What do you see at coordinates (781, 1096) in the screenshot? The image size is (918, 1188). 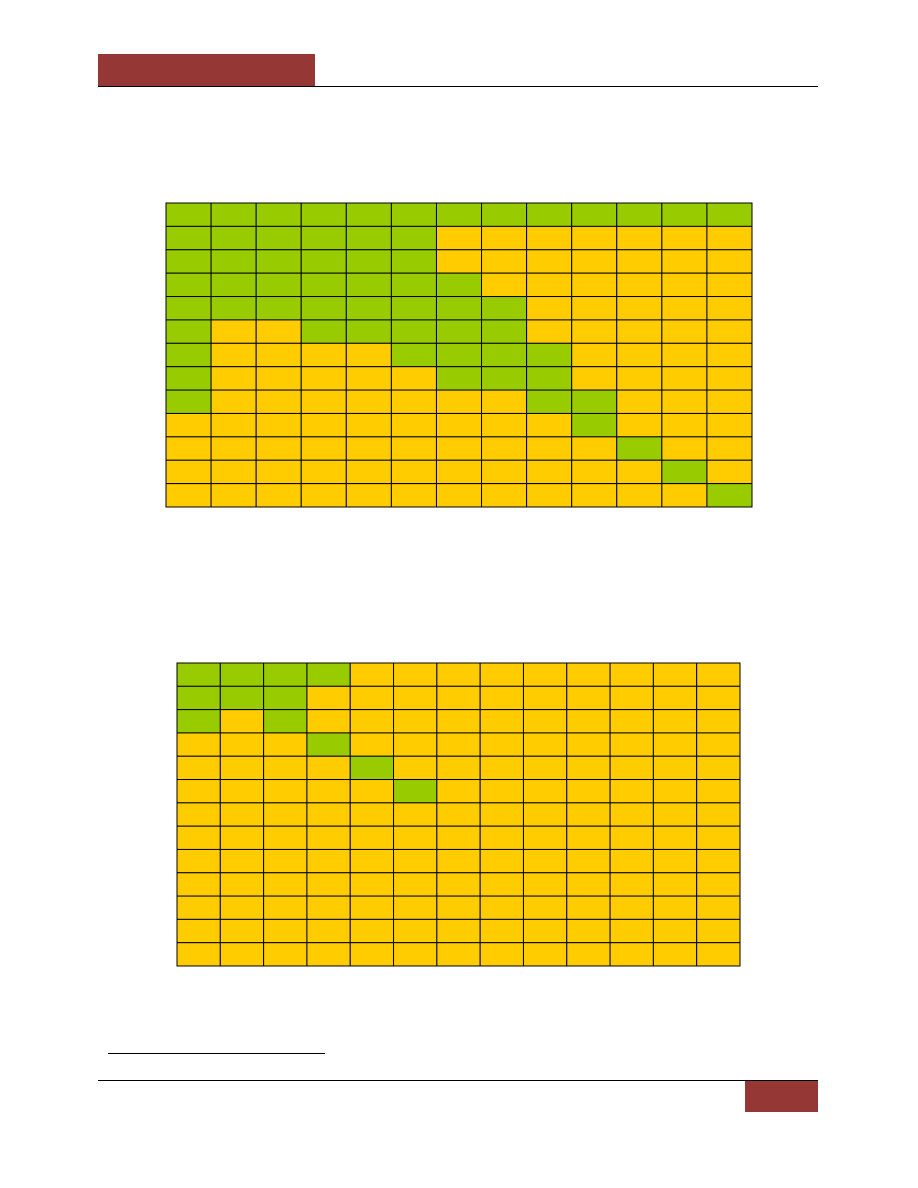 I see `page-number-band` at bounding box center [781, 1096].